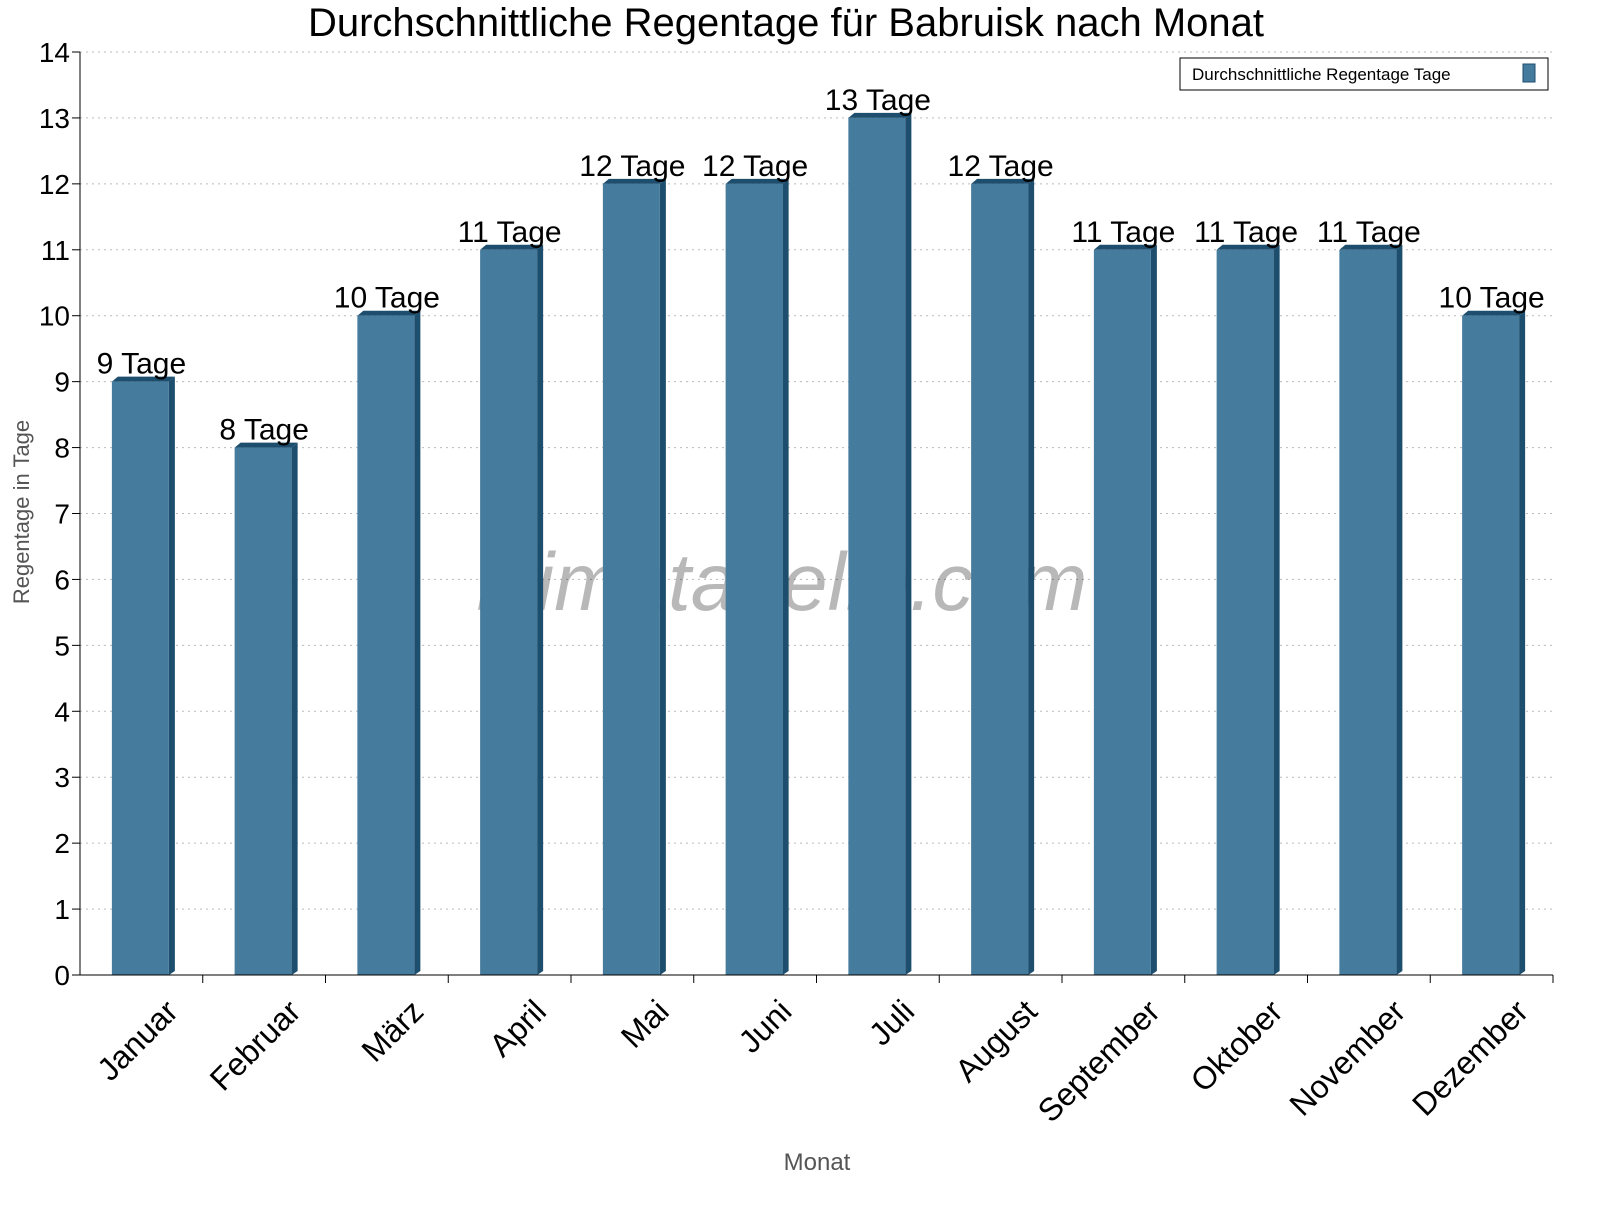  I want to click on y-tick-label: 4, so click(62, 711).